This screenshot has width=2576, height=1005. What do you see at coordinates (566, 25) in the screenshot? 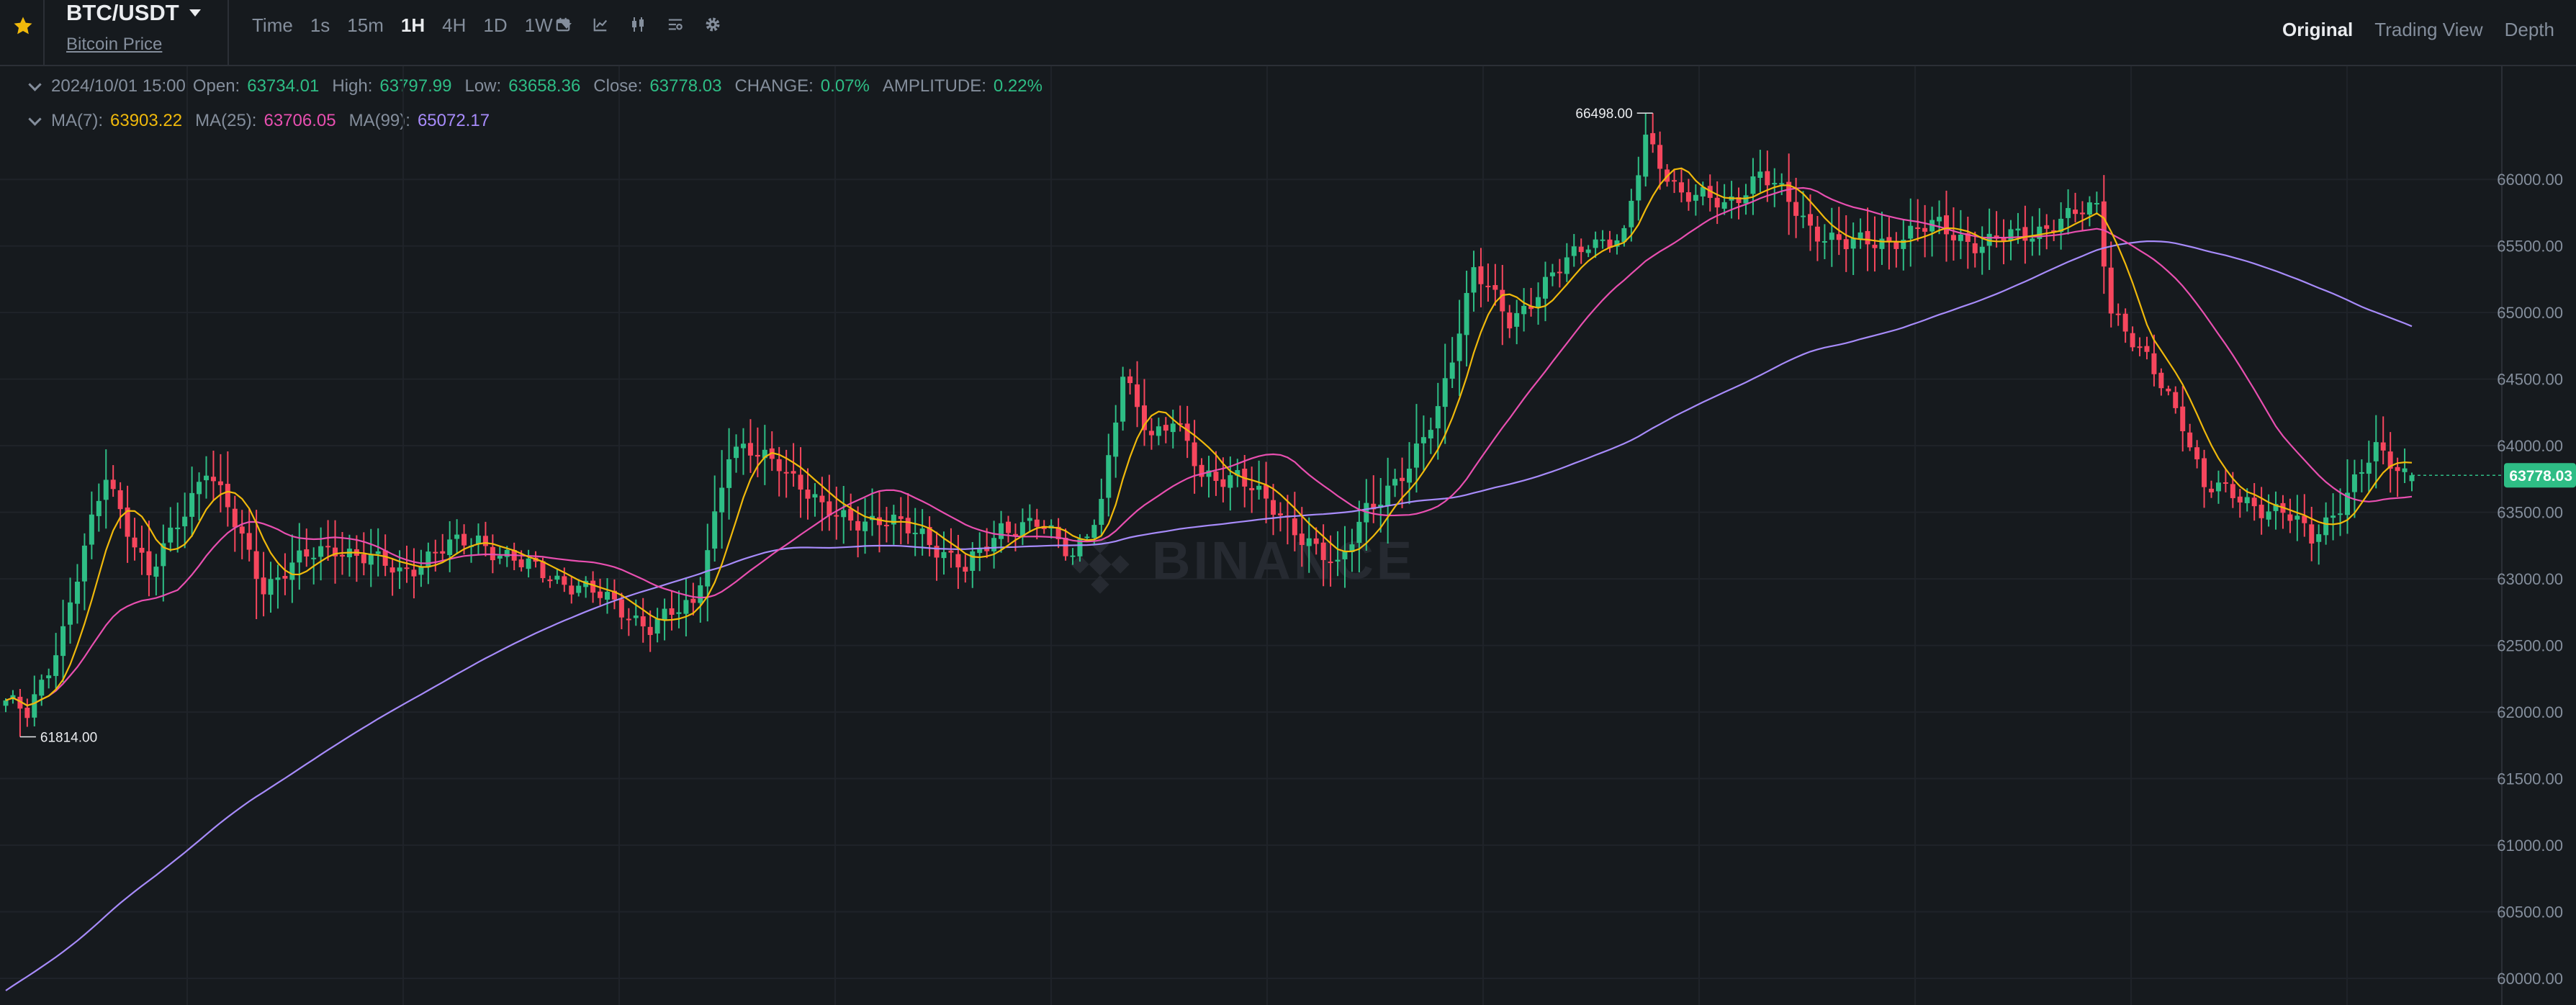
I see `interval-dropdown-icon` at bounding box center [566, 25].